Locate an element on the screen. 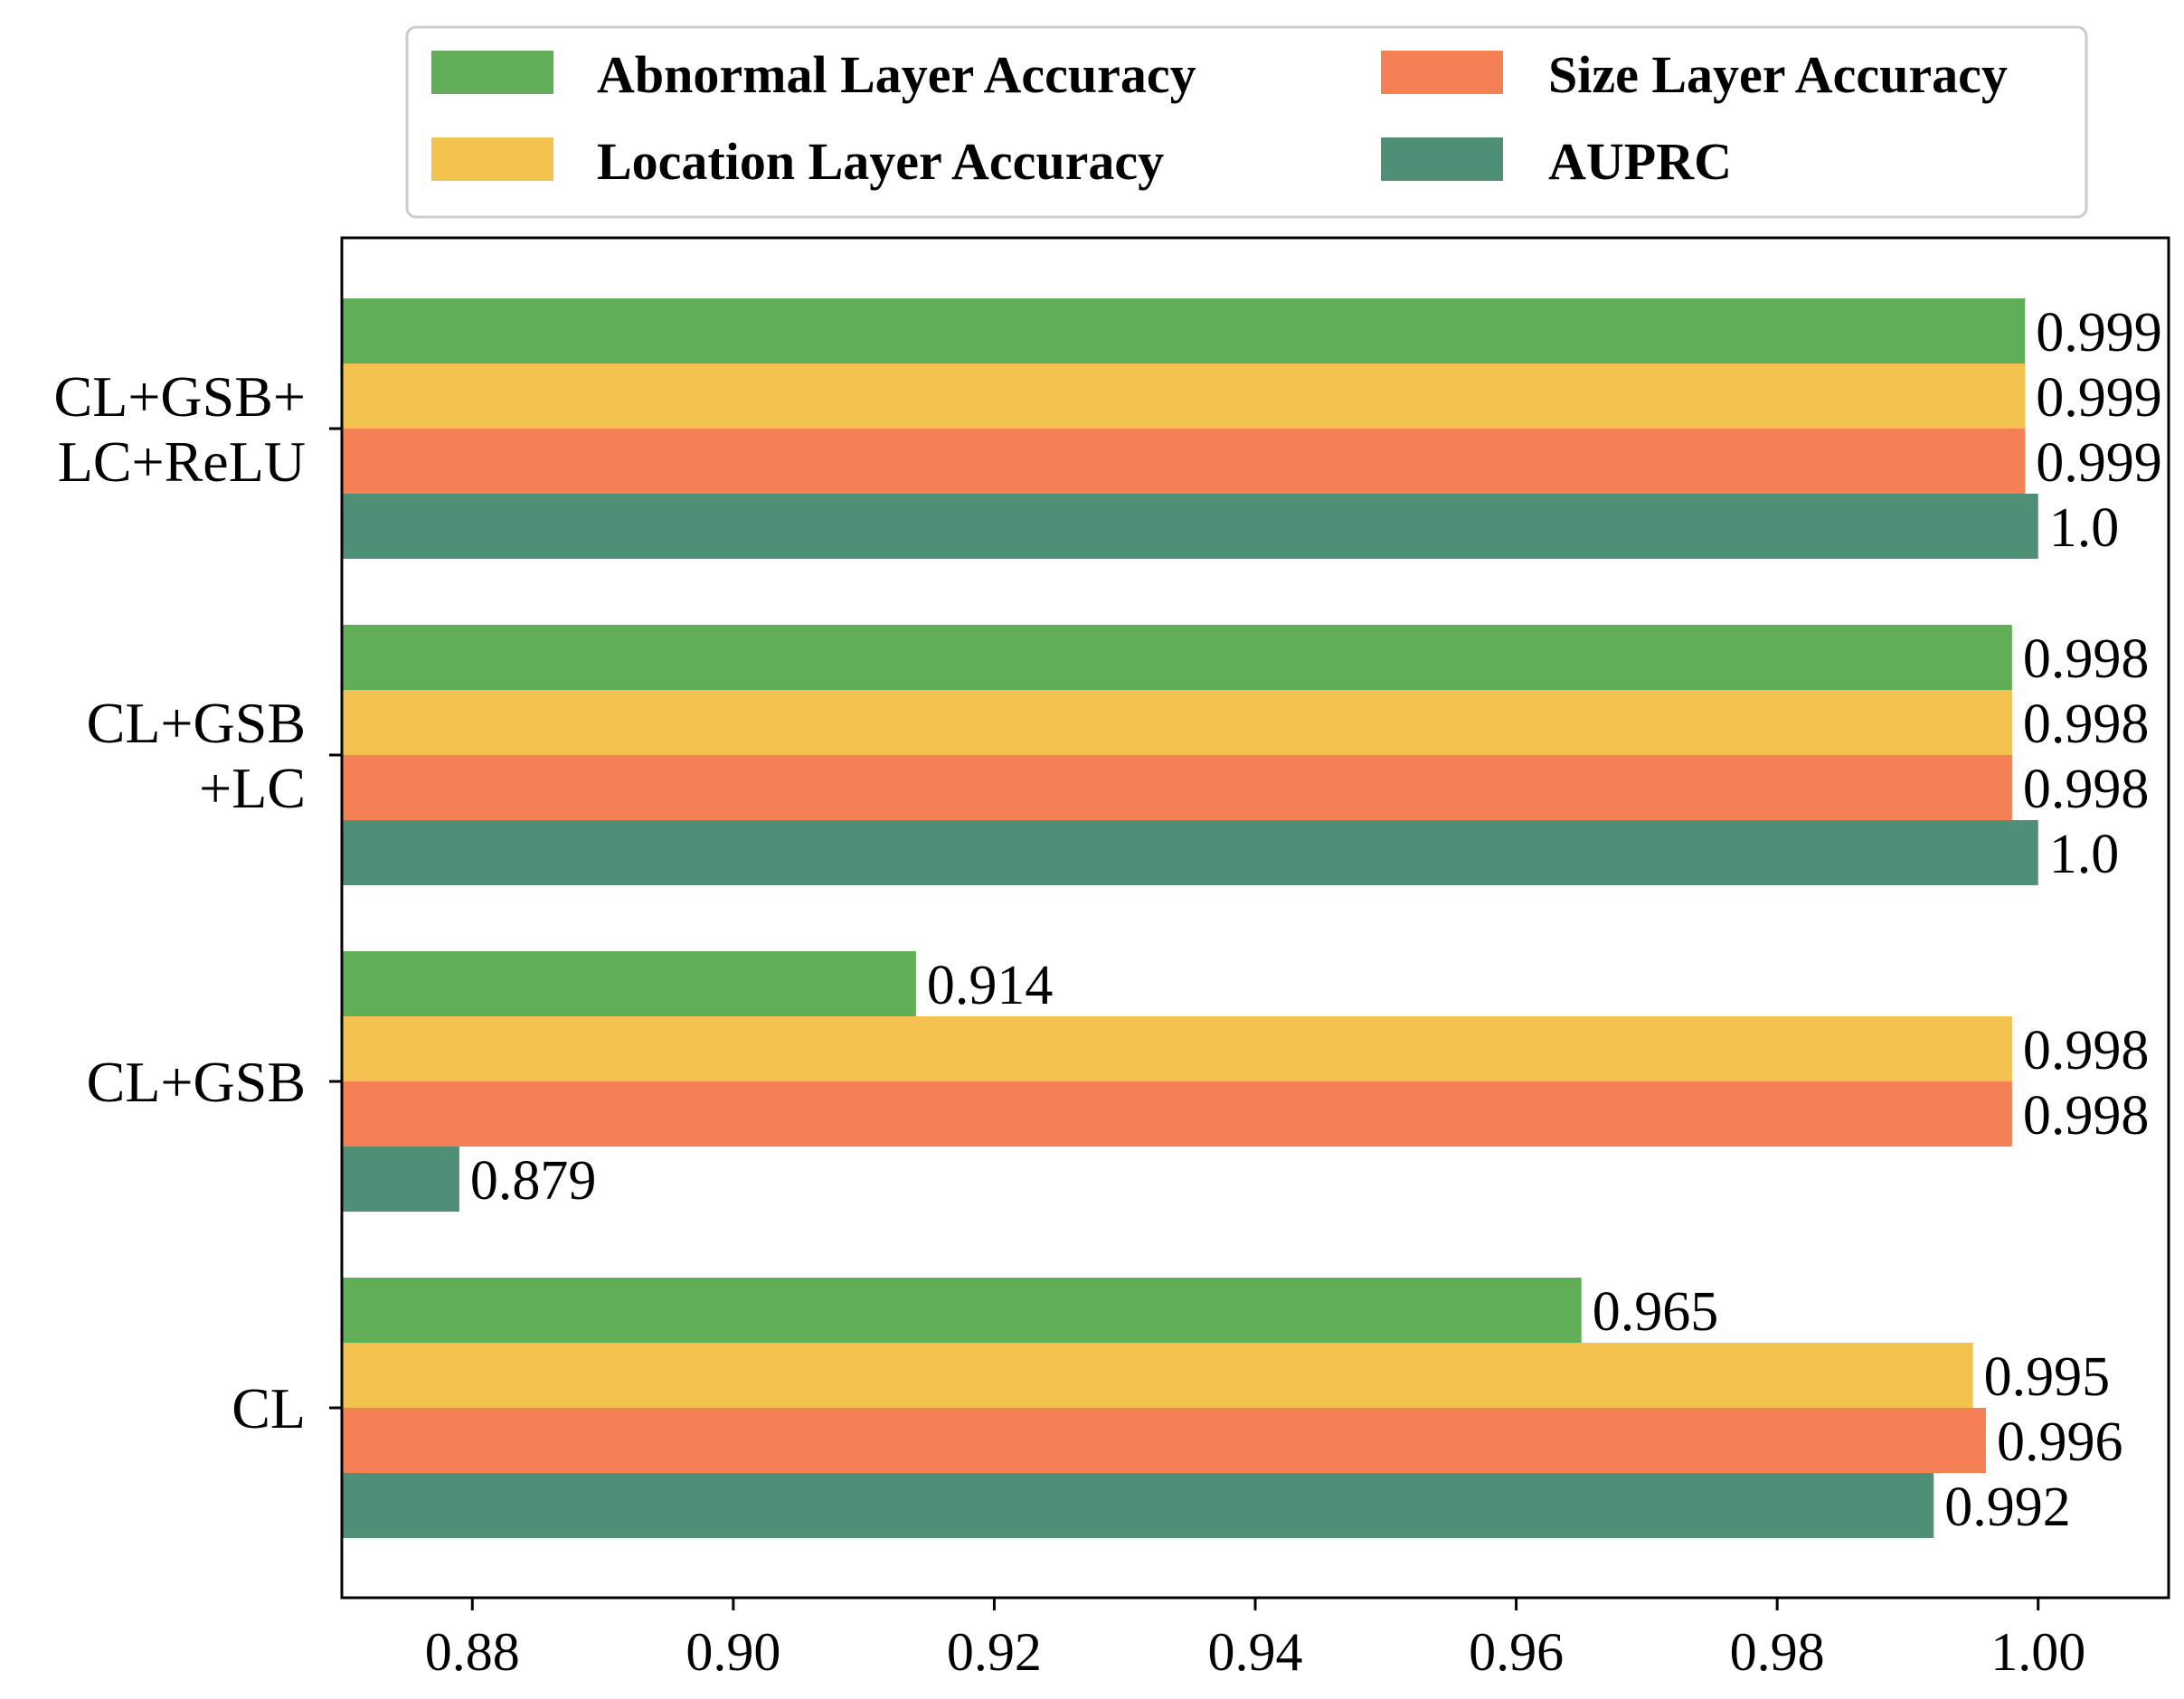 The width and height of the screenshot is (2184, 1699). data-label-2-0: 0.914 is located at coordinates (990, 985).